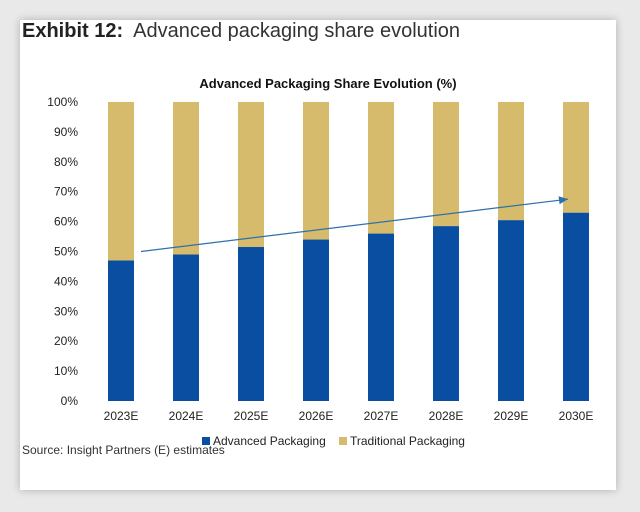 The height and width of the screenshot is (512, 640). Describe the element at coordinates (66, 311) in the screenshot. I see `y-tick-label: 30%` at that location.